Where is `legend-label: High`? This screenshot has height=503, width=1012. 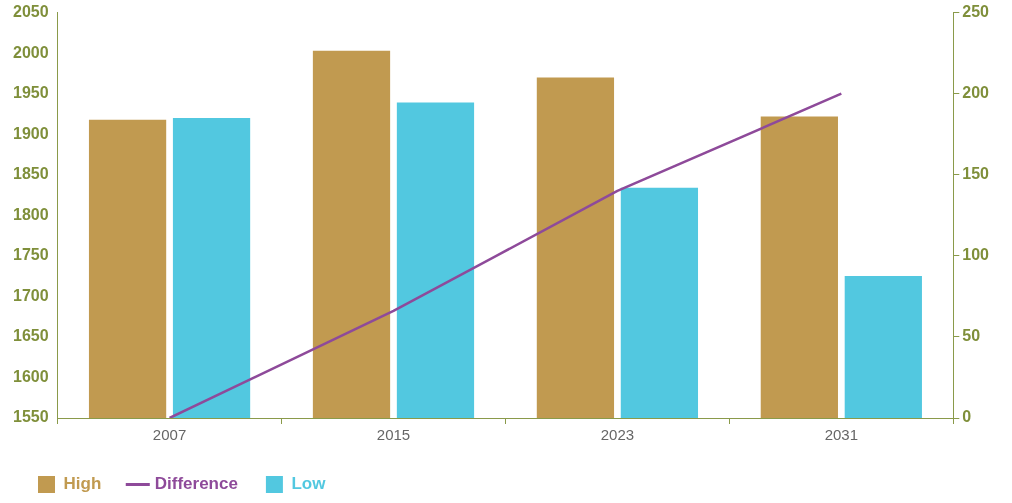
legend-label: High is located at coordinates (82, 484).